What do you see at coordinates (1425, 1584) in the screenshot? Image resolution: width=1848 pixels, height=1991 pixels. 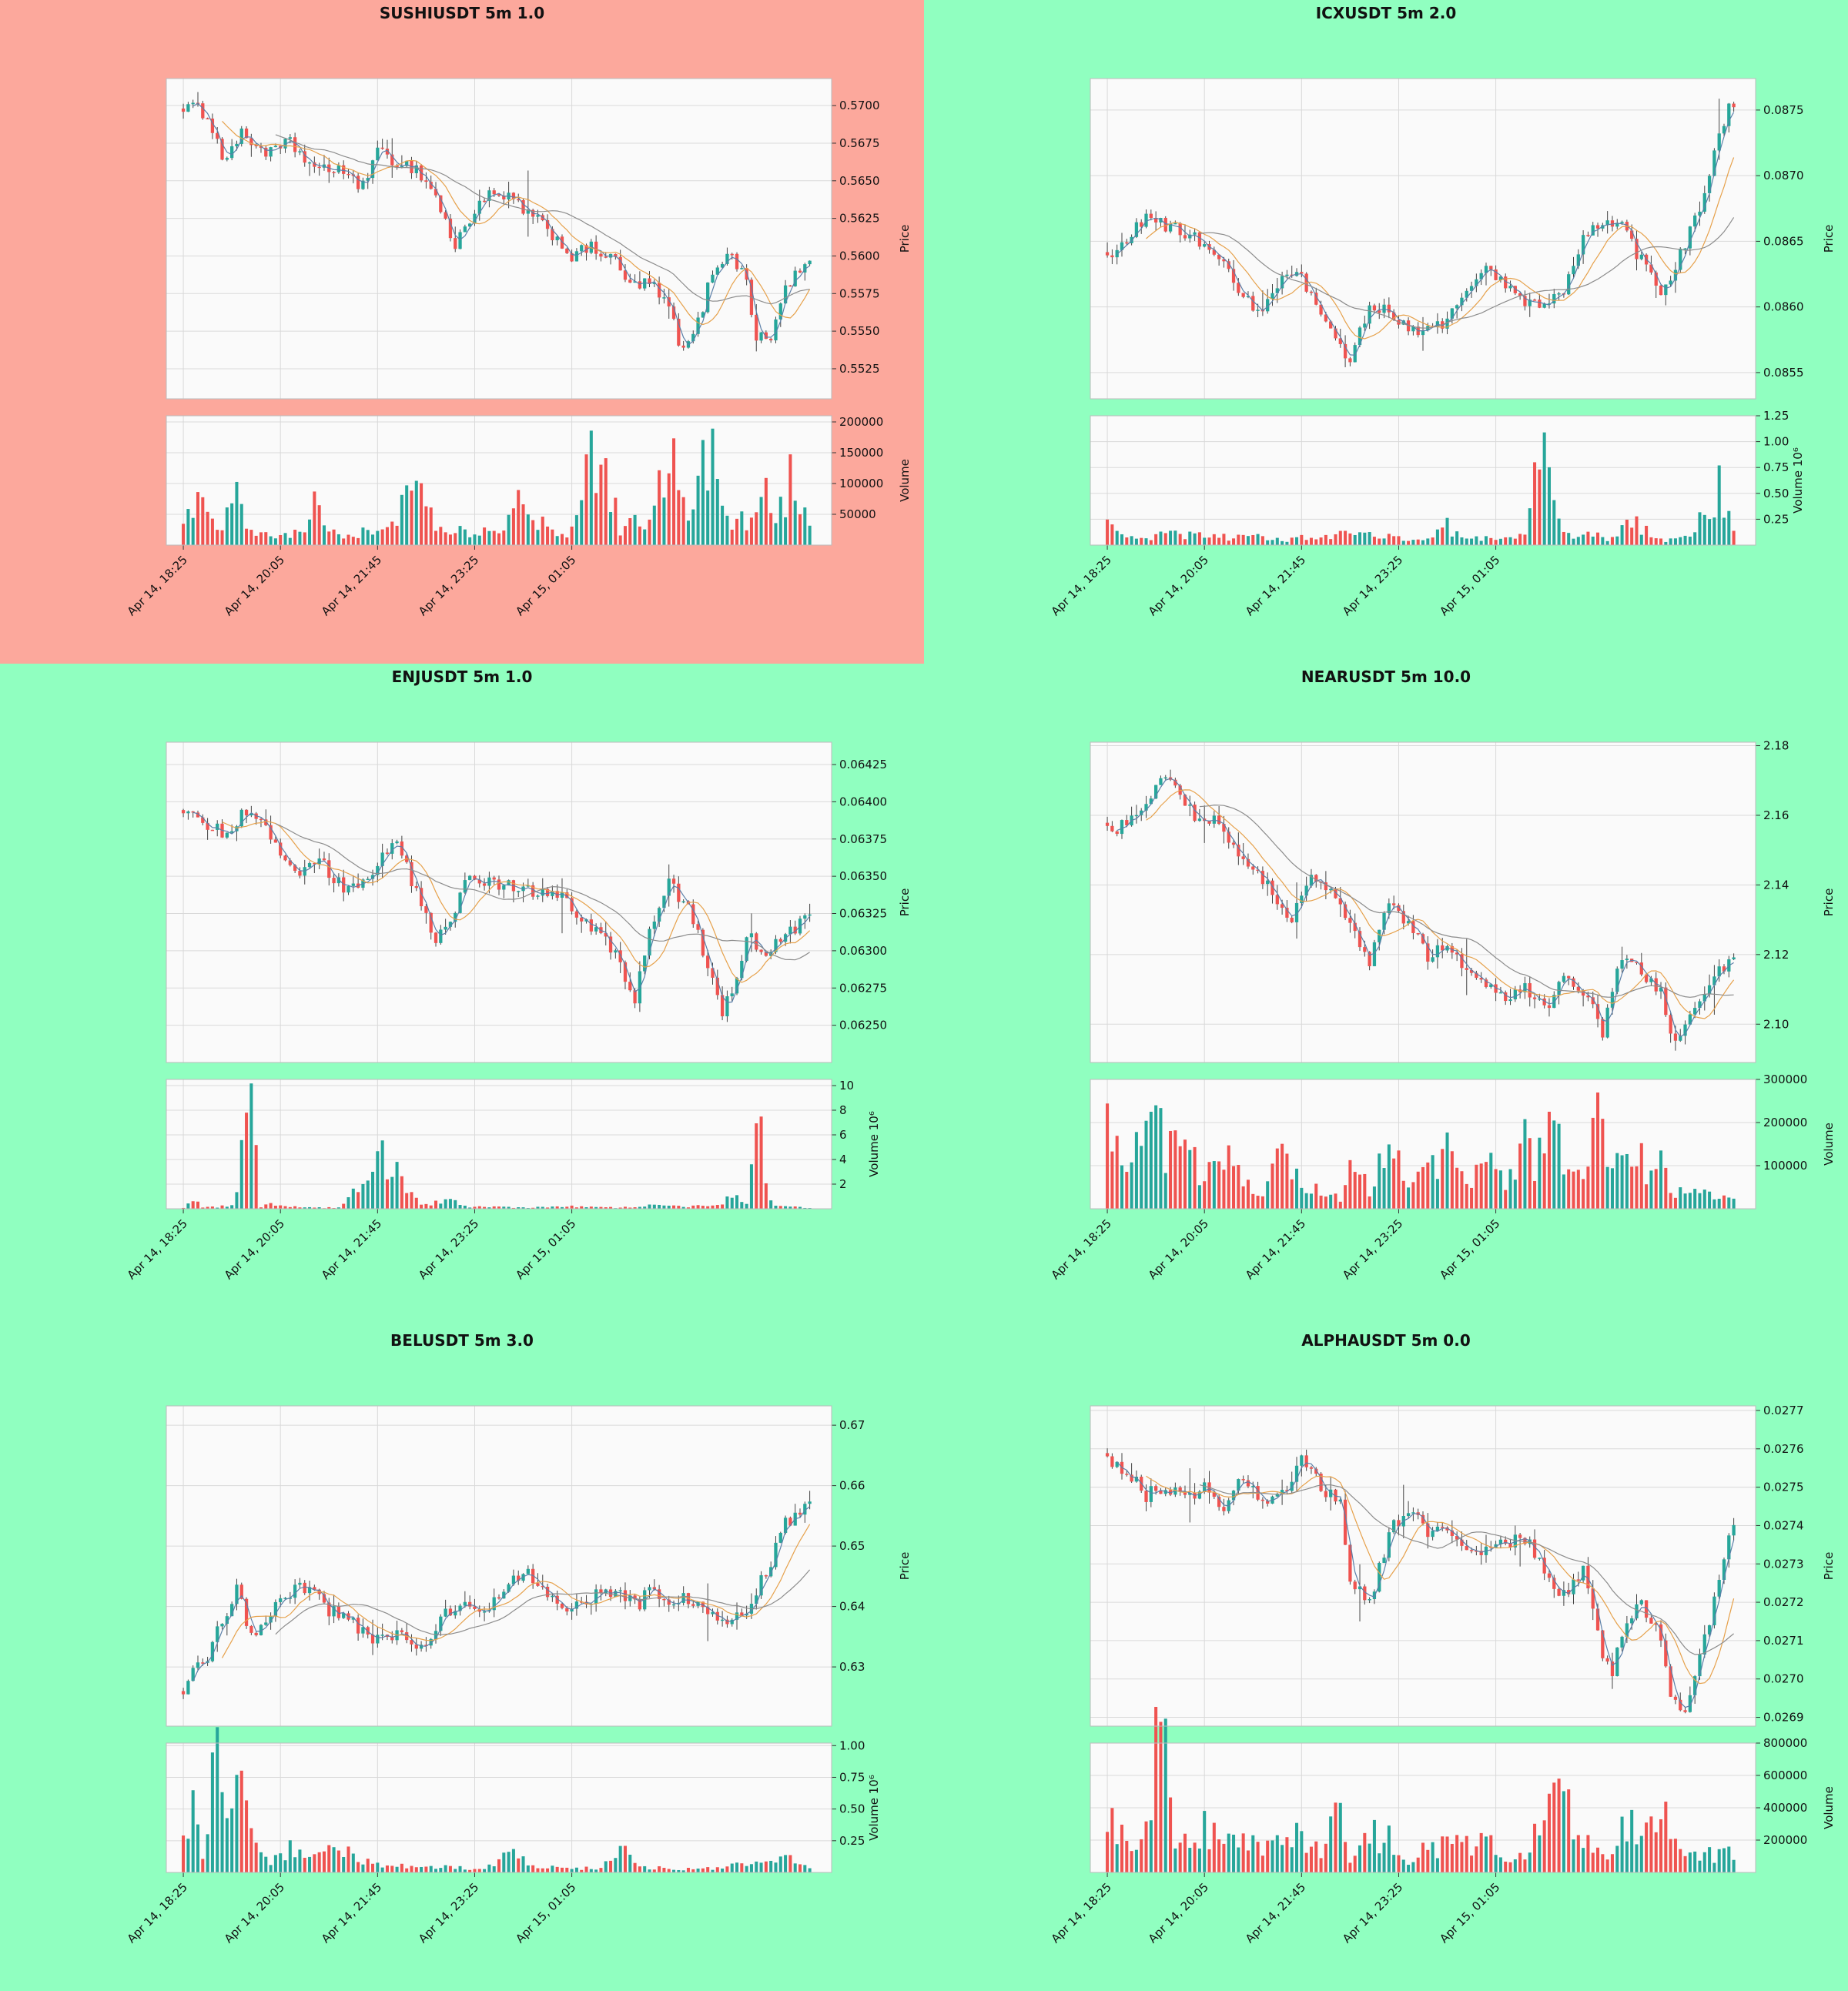 I see `ma-fast-line` at bounding box center [1425, 1584].